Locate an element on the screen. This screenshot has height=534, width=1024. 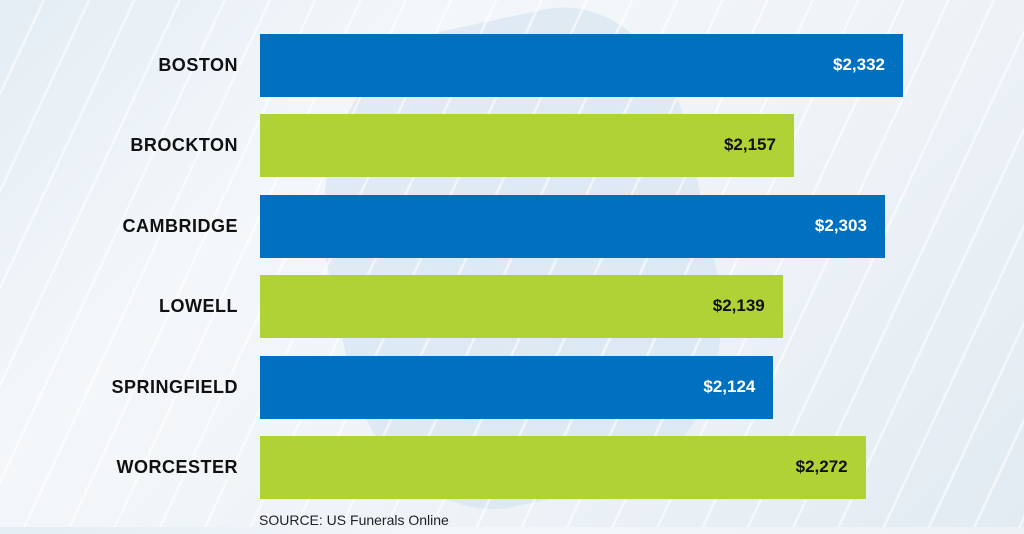
bar-lowell is located at coordinates (521, 307).